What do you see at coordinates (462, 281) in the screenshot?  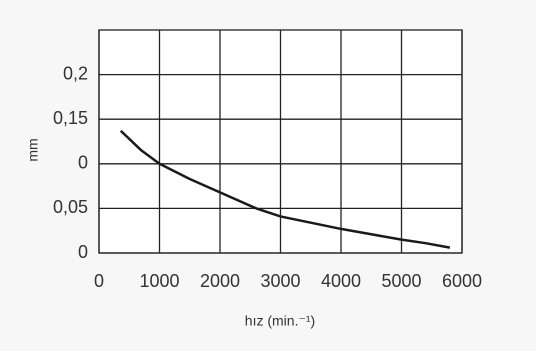 I see `x-tick-label: 6000` at bounding box center [462, 281].